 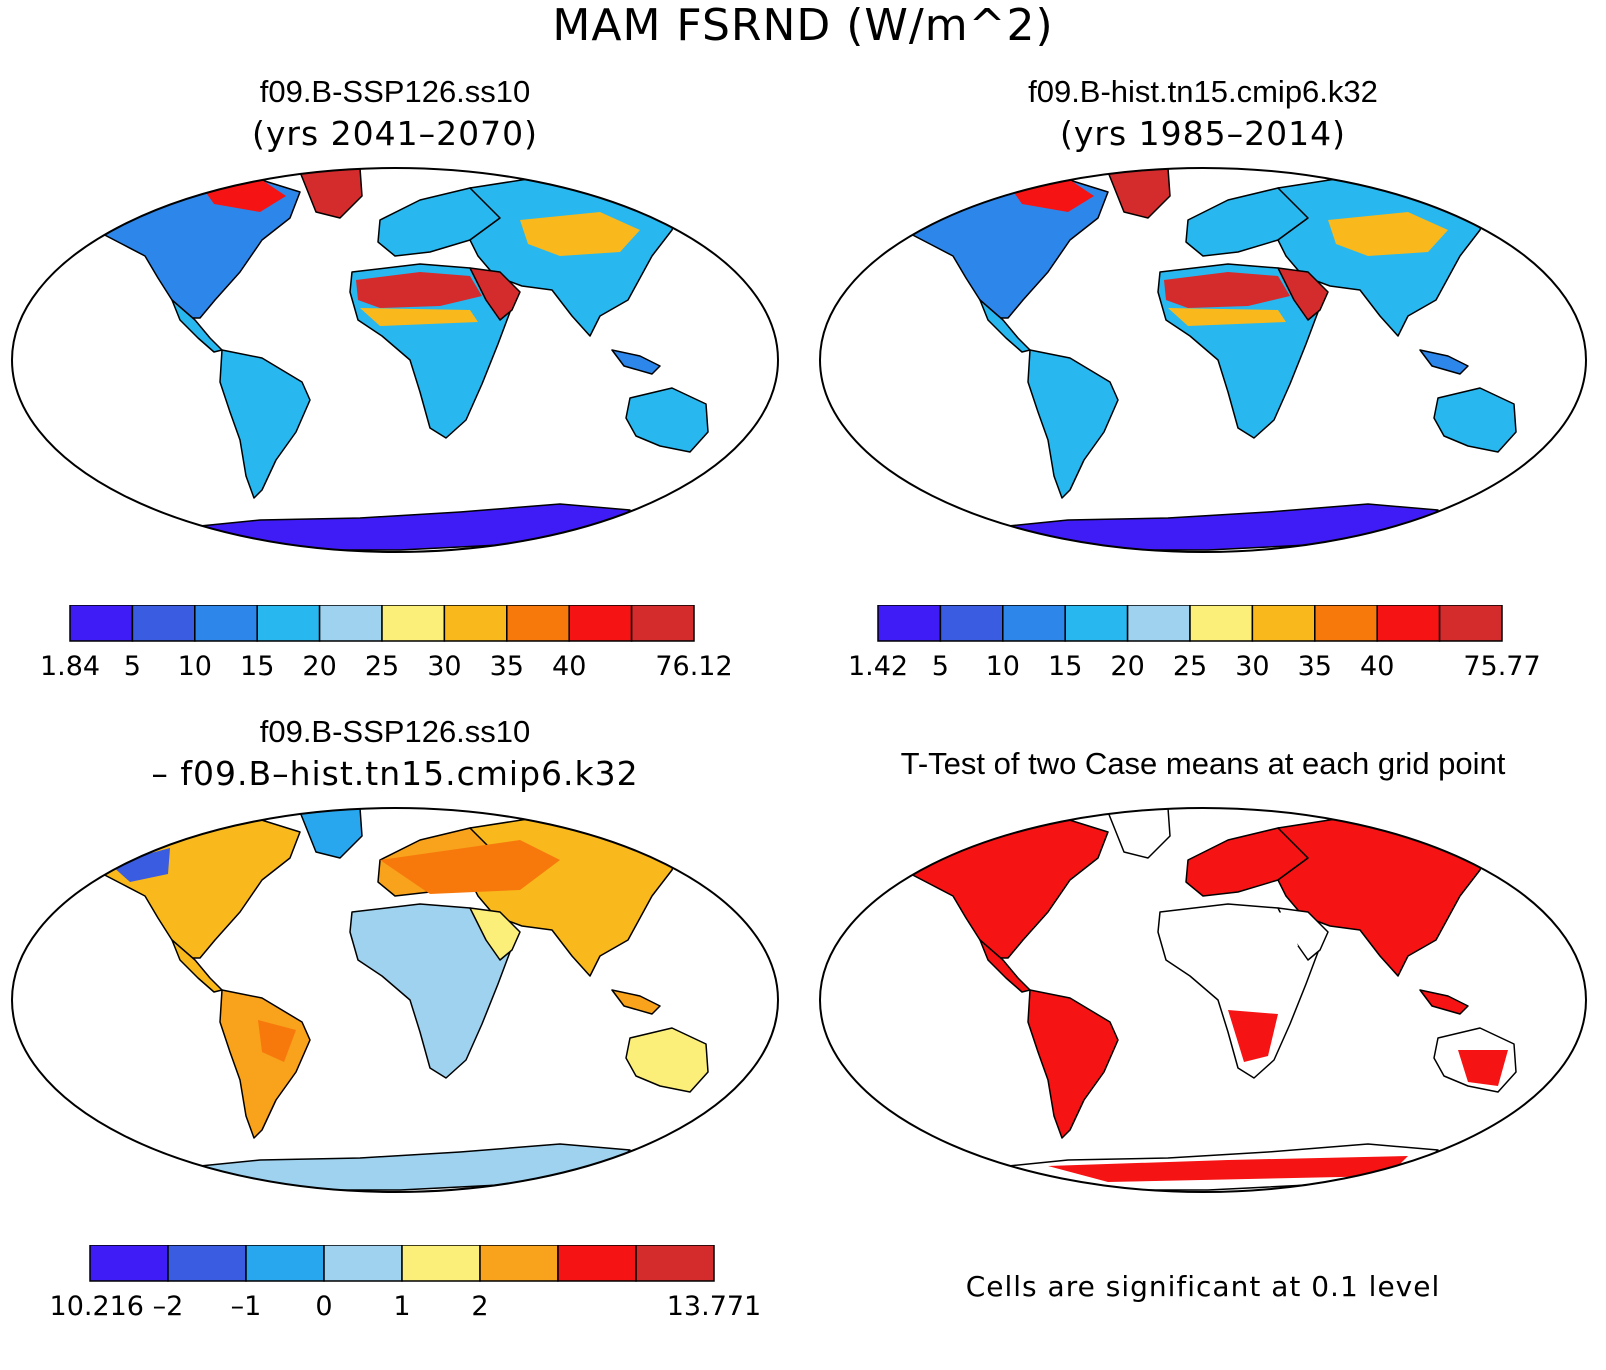 I want to click on alaska-region, so click(x=140, y=865).